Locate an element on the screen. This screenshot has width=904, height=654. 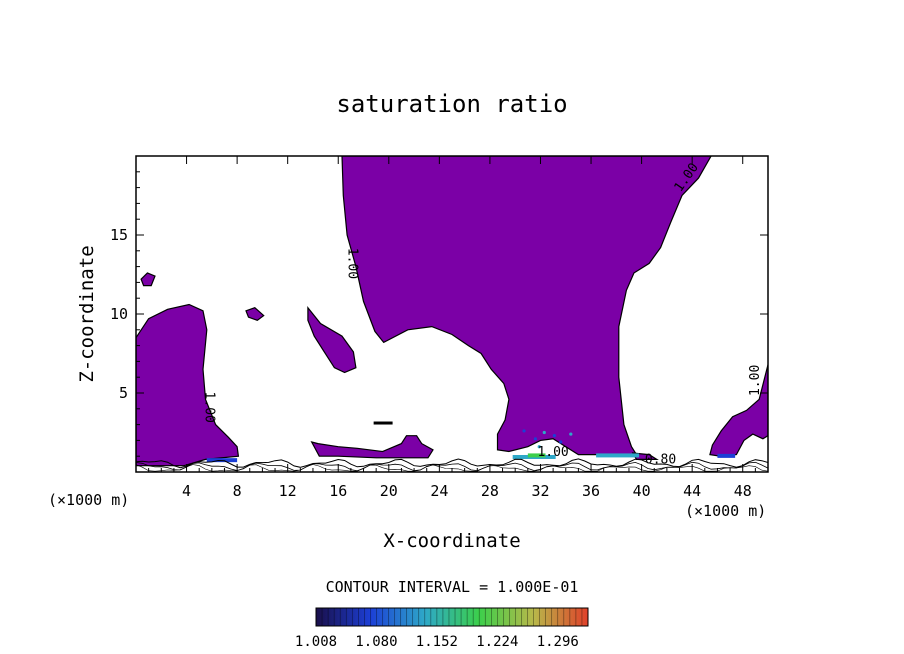
small-blob-b is located at coordinates (255, 314).